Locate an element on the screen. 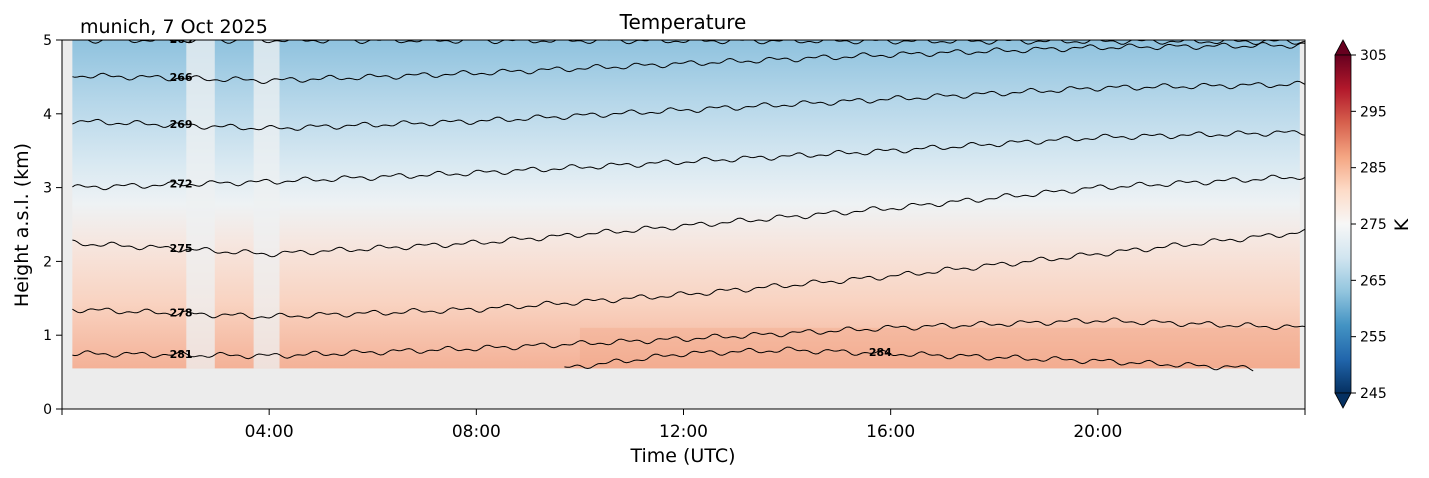 This screenshot has width=1429, height=478. colorbar-scale is located at coordinates (1343, 224).